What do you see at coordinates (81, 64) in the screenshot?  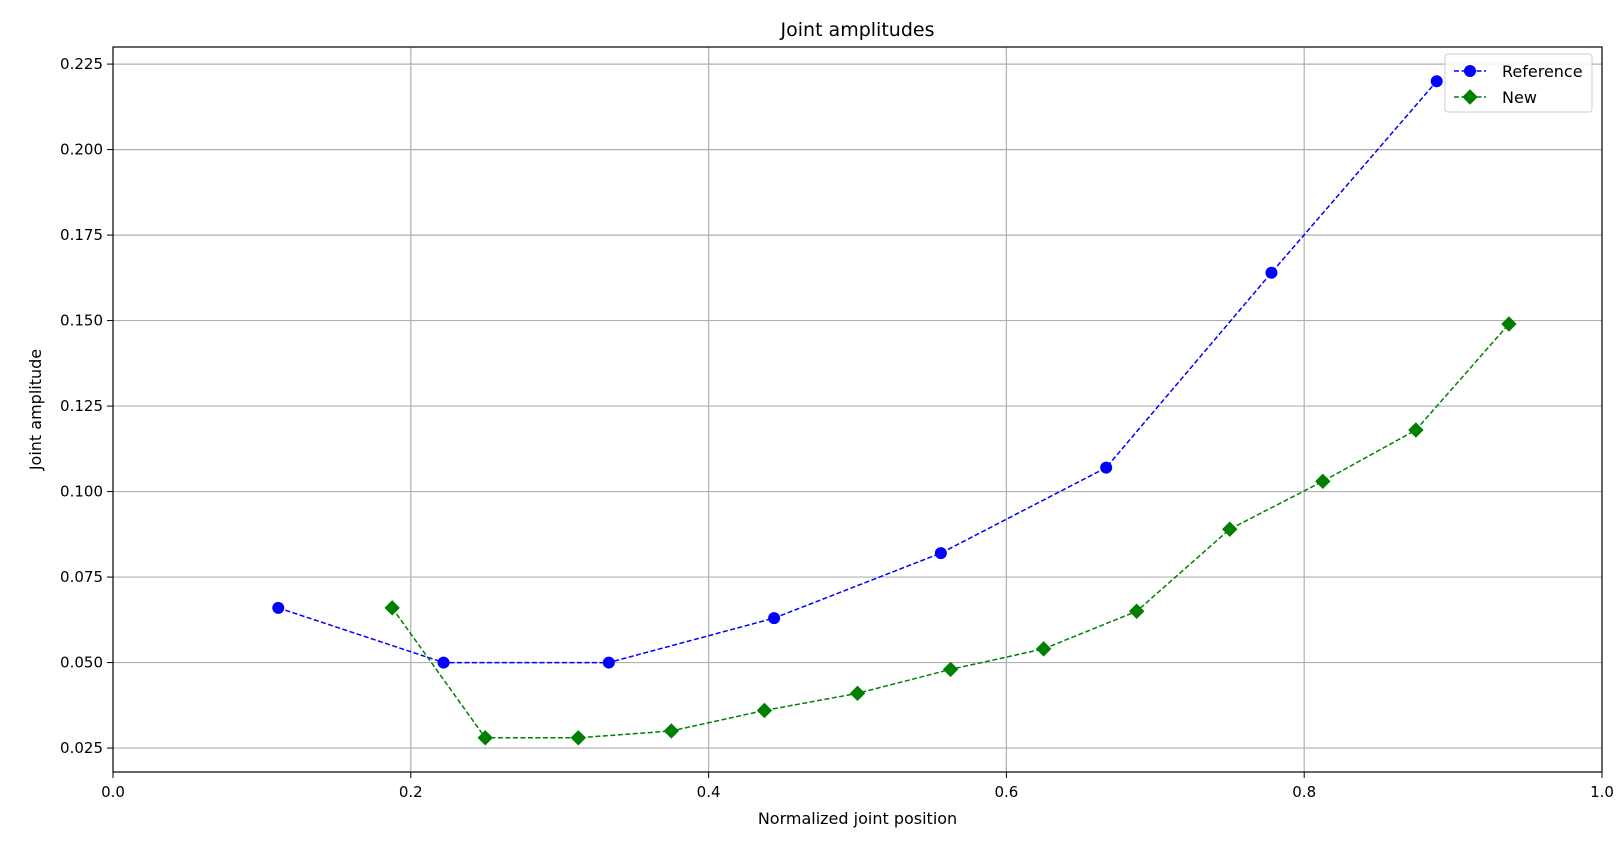 I see `y-tick-label: 0.225` at bounding box center [81, 64].